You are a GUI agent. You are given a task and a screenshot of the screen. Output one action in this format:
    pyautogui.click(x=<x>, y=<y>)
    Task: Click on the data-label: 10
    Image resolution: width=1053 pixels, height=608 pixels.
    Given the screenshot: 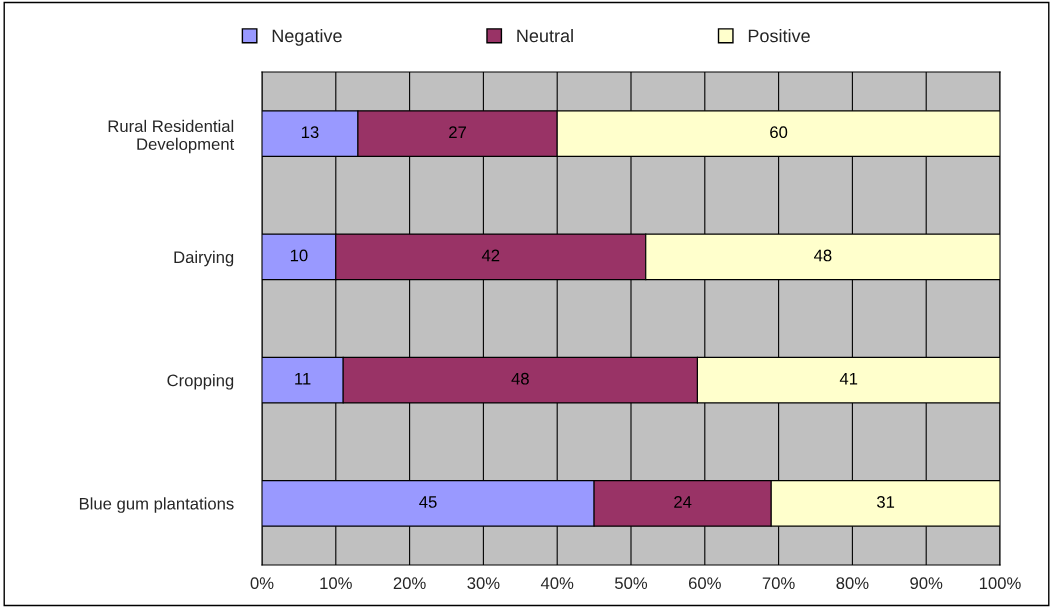 What is the action you would take?
    pyautogui.click(x=299, y=255)
    